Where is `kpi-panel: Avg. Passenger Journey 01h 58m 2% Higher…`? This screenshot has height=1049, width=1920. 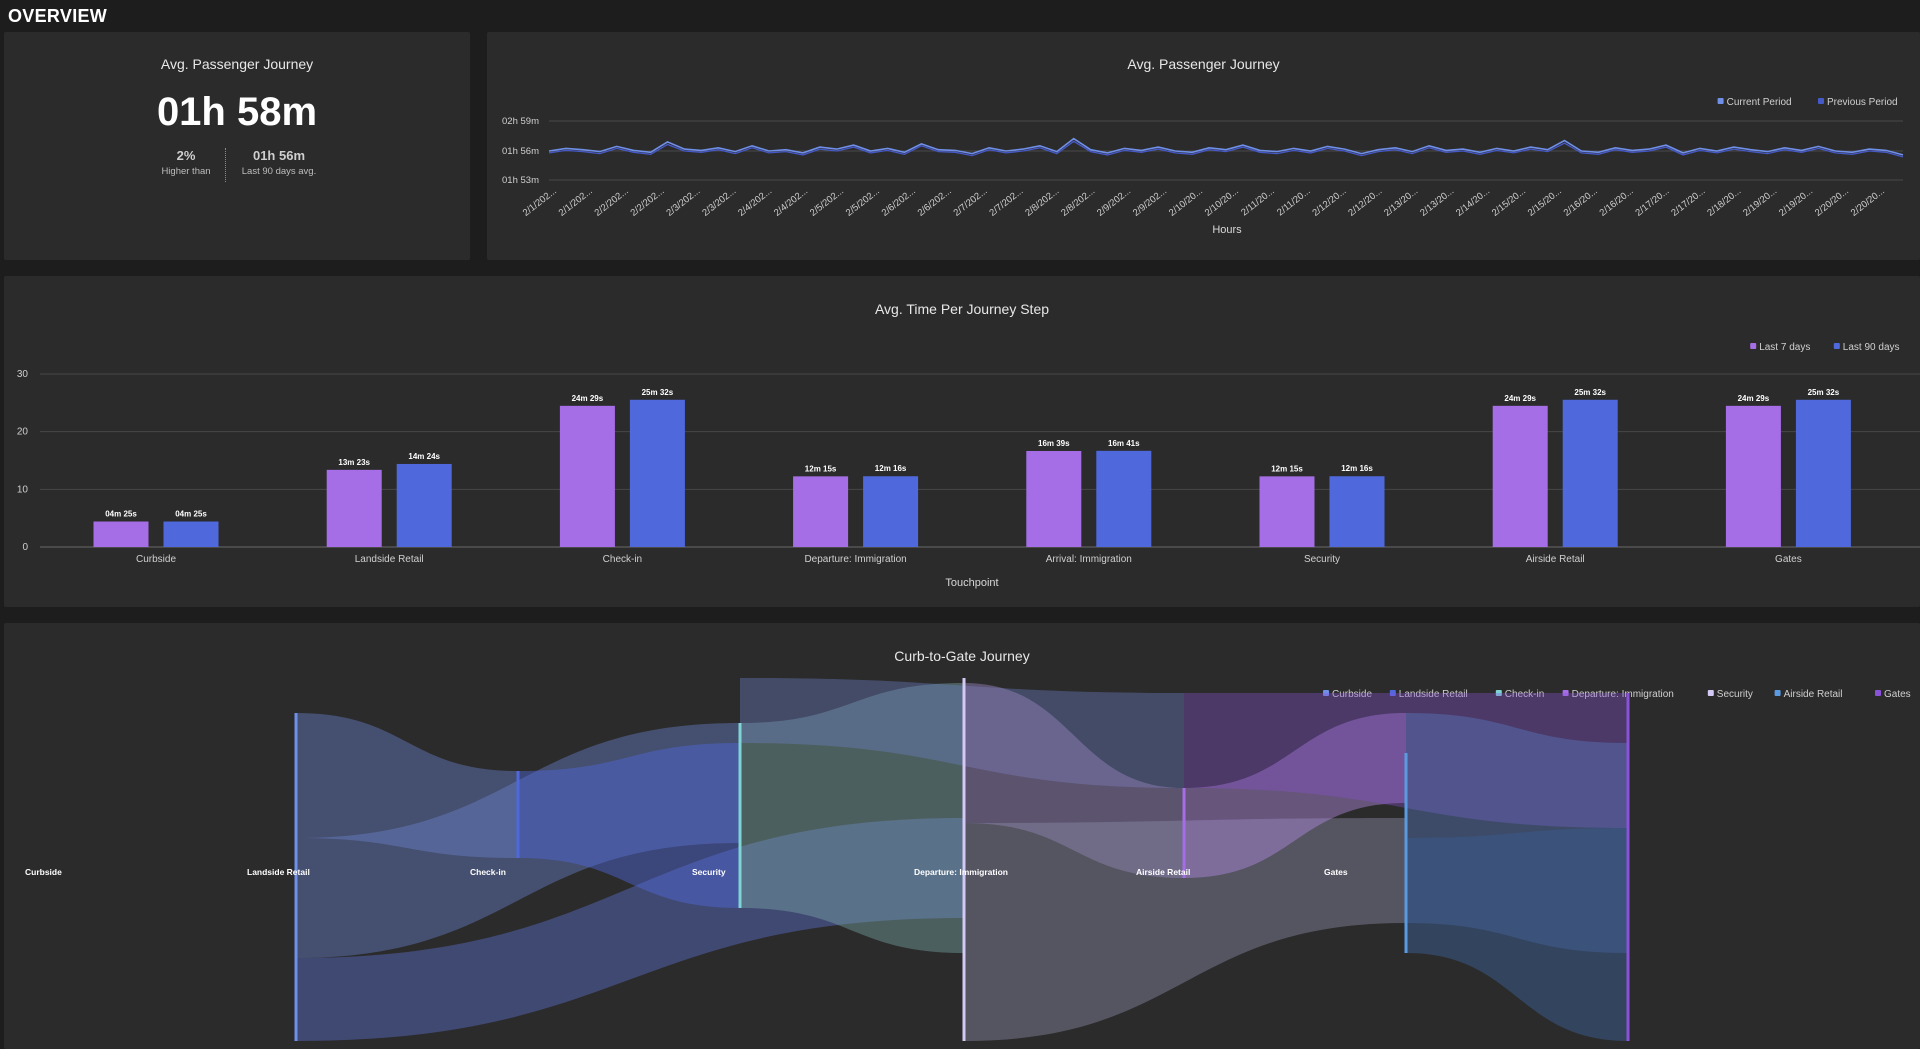 kpi-panel: Avg. Passenger Journey 01h 58m 2% Higher… is located at coordinates (237, 146).